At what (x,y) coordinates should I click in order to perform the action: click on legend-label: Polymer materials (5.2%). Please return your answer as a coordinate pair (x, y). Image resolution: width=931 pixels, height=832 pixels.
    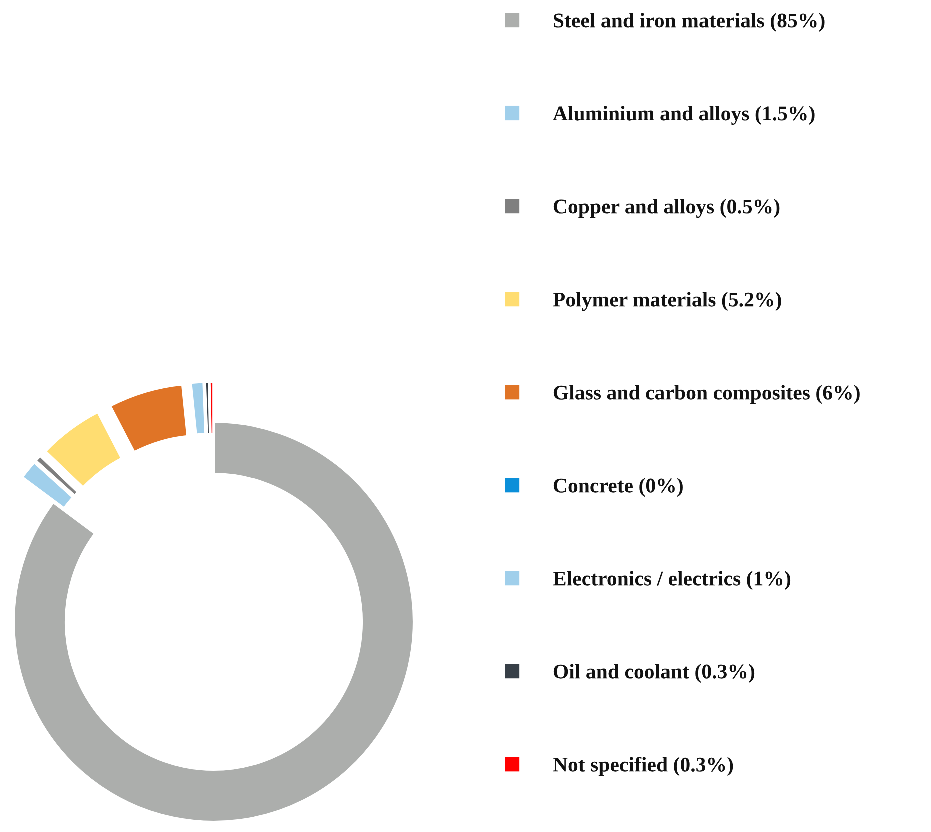
    Looking at the image, I should click on (667, 302).